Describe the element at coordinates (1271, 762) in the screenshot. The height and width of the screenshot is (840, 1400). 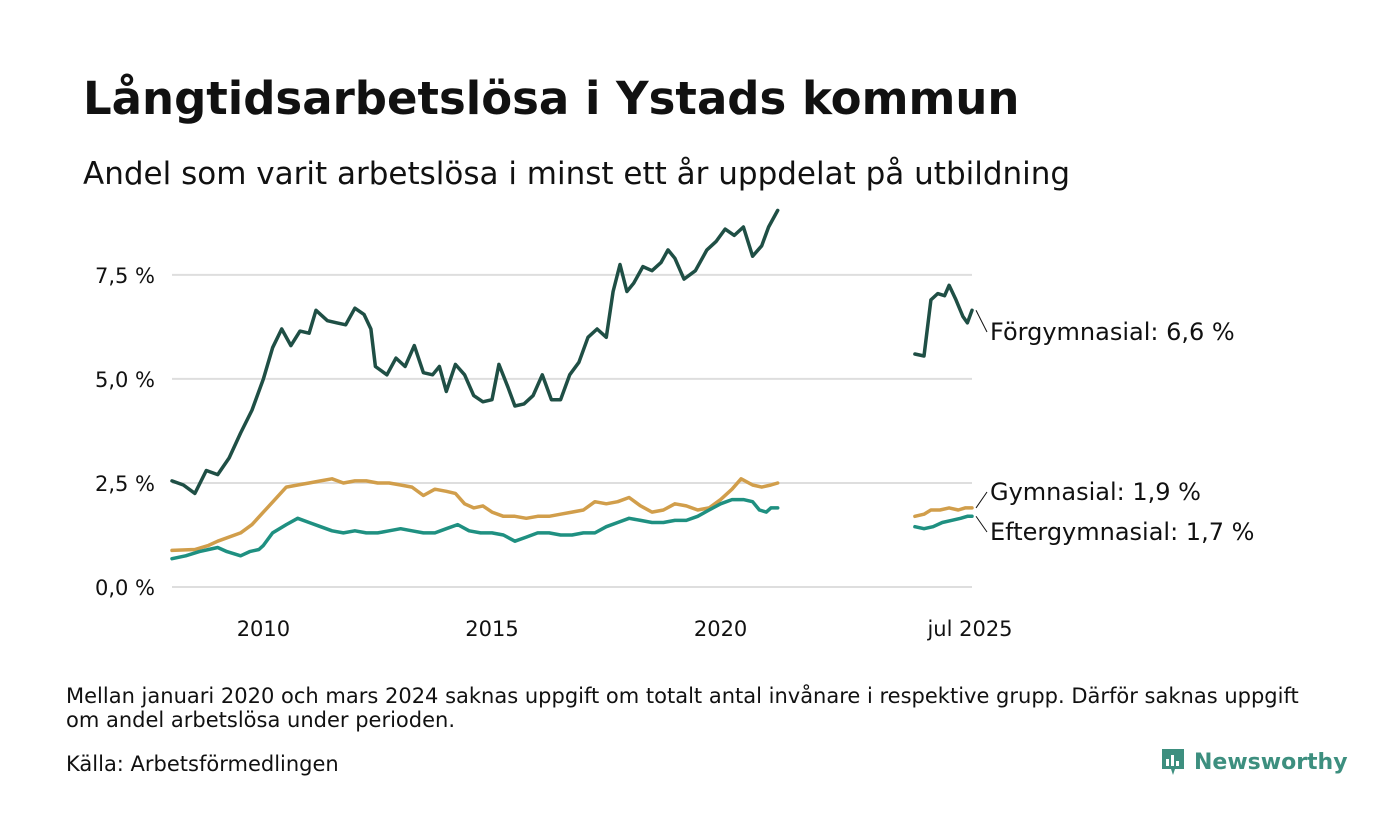
I see `brand-name: Newsworthy` at that location.